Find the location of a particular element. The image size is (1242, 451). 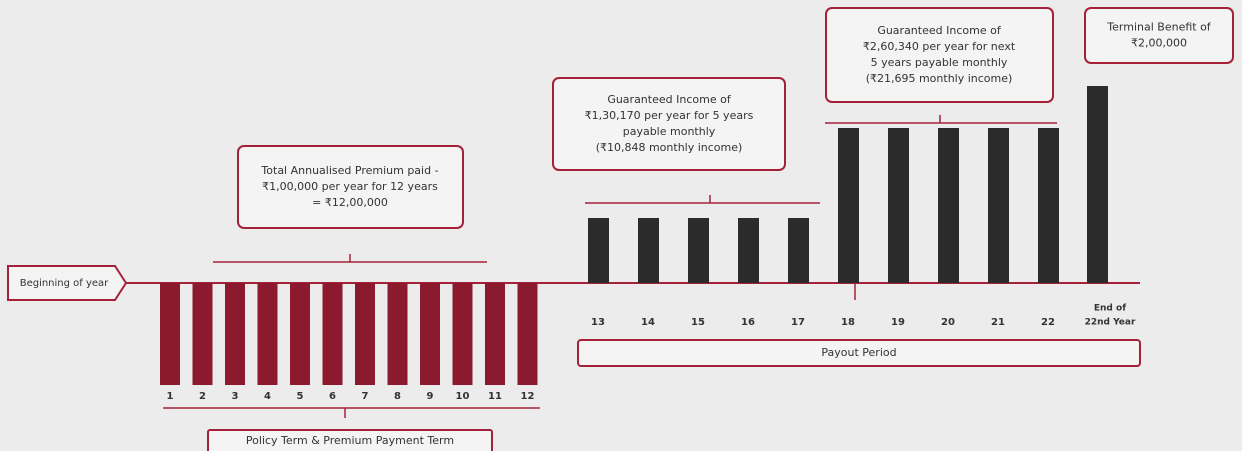

note-line: (₹10,848 monthly income) is located at coordinates (669, 147).